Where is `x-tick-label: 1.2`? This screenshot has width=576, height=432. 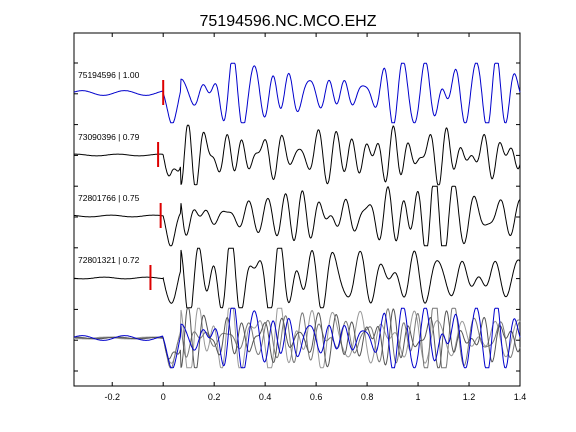
x-tick-label: 1.2 is located at coordinates (469, 397).